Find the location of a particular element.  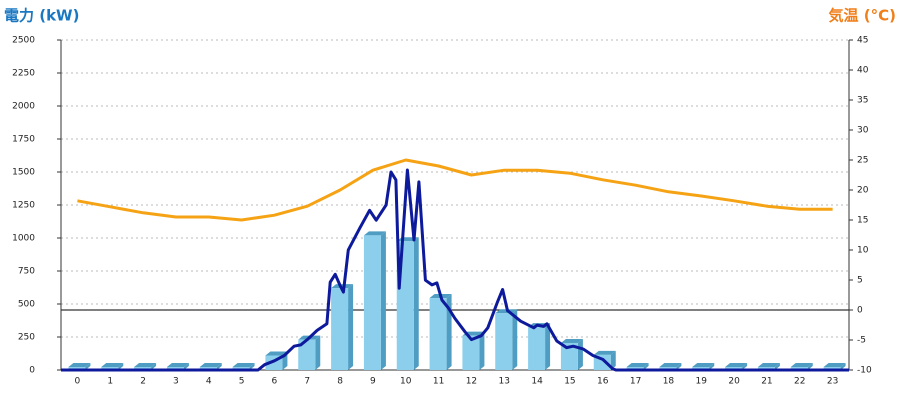

y-axis-title: 電力 (kW) is located at coordinates (41, 16).